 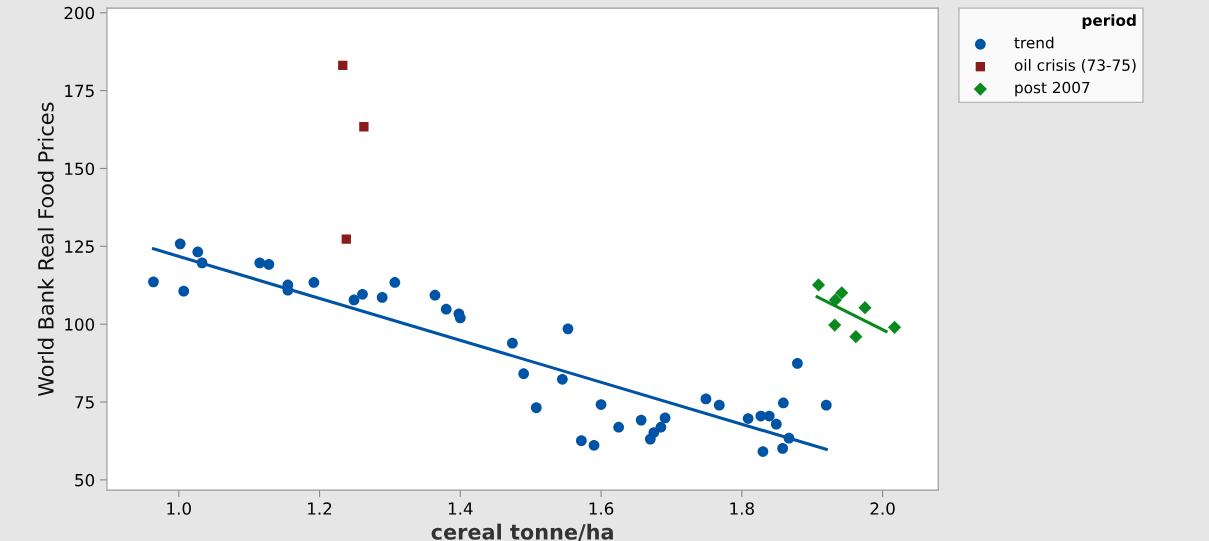 What do you see at coordinates (79, 13) in the screenshot?
I see `y-tick-label: 200` at bounding box center [79, 13].